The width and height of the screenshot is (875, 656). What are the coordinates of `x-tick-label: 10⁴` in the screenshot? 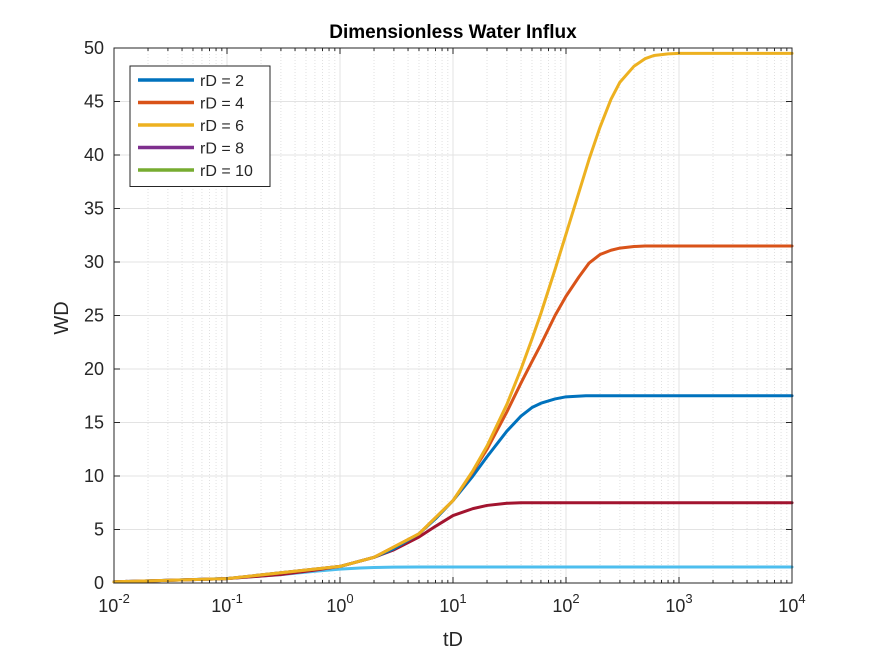 It's located at (791, 603).